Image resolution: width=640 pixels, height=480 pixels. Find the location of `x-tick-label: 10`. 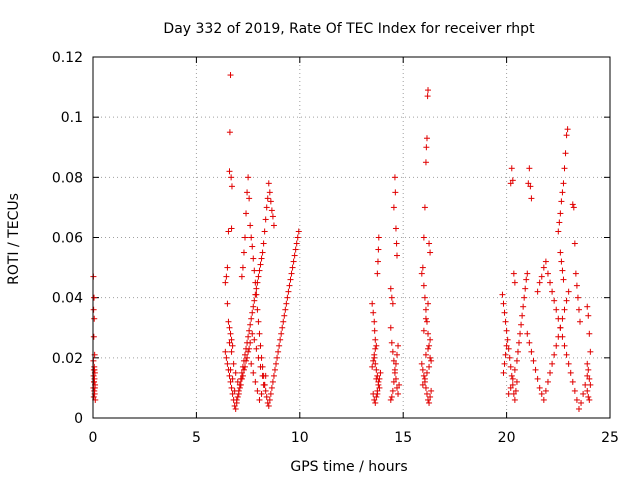

x-tick-label: 10 is located at coordinates (300, 438).